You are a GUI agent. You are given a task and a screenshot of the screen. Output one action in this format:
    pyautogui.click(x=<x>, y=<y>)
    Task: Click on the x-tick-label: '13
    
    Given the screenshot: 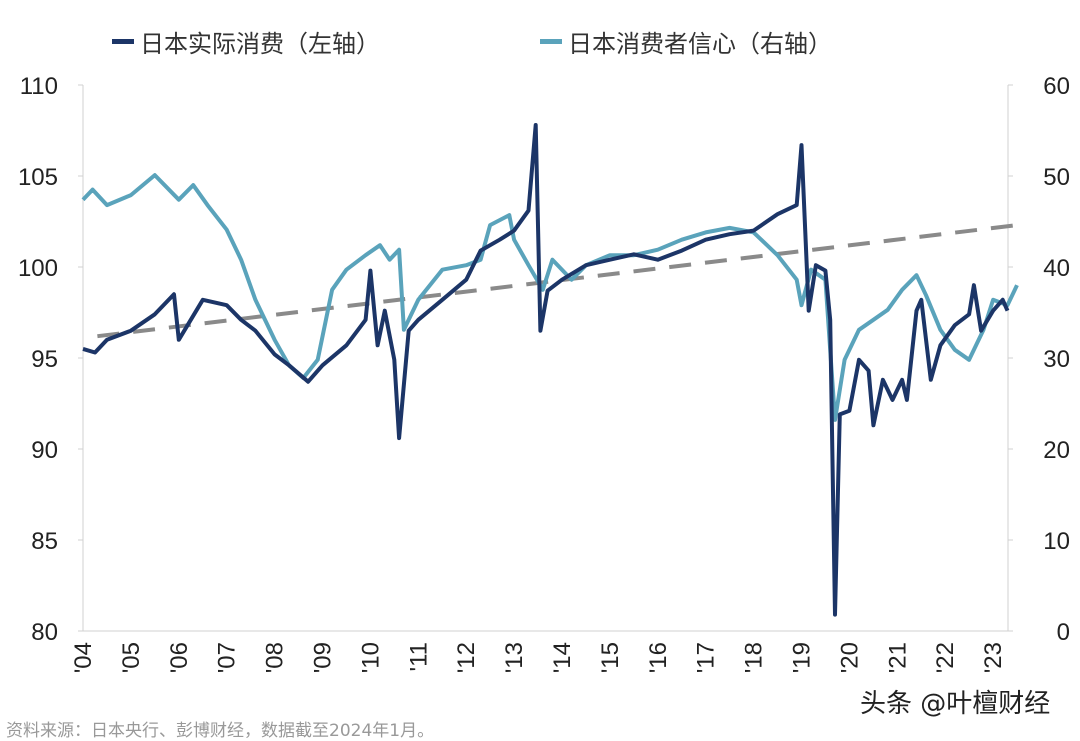 What is the action you would take?
    pyautogui.click(x=514, y=657)
    